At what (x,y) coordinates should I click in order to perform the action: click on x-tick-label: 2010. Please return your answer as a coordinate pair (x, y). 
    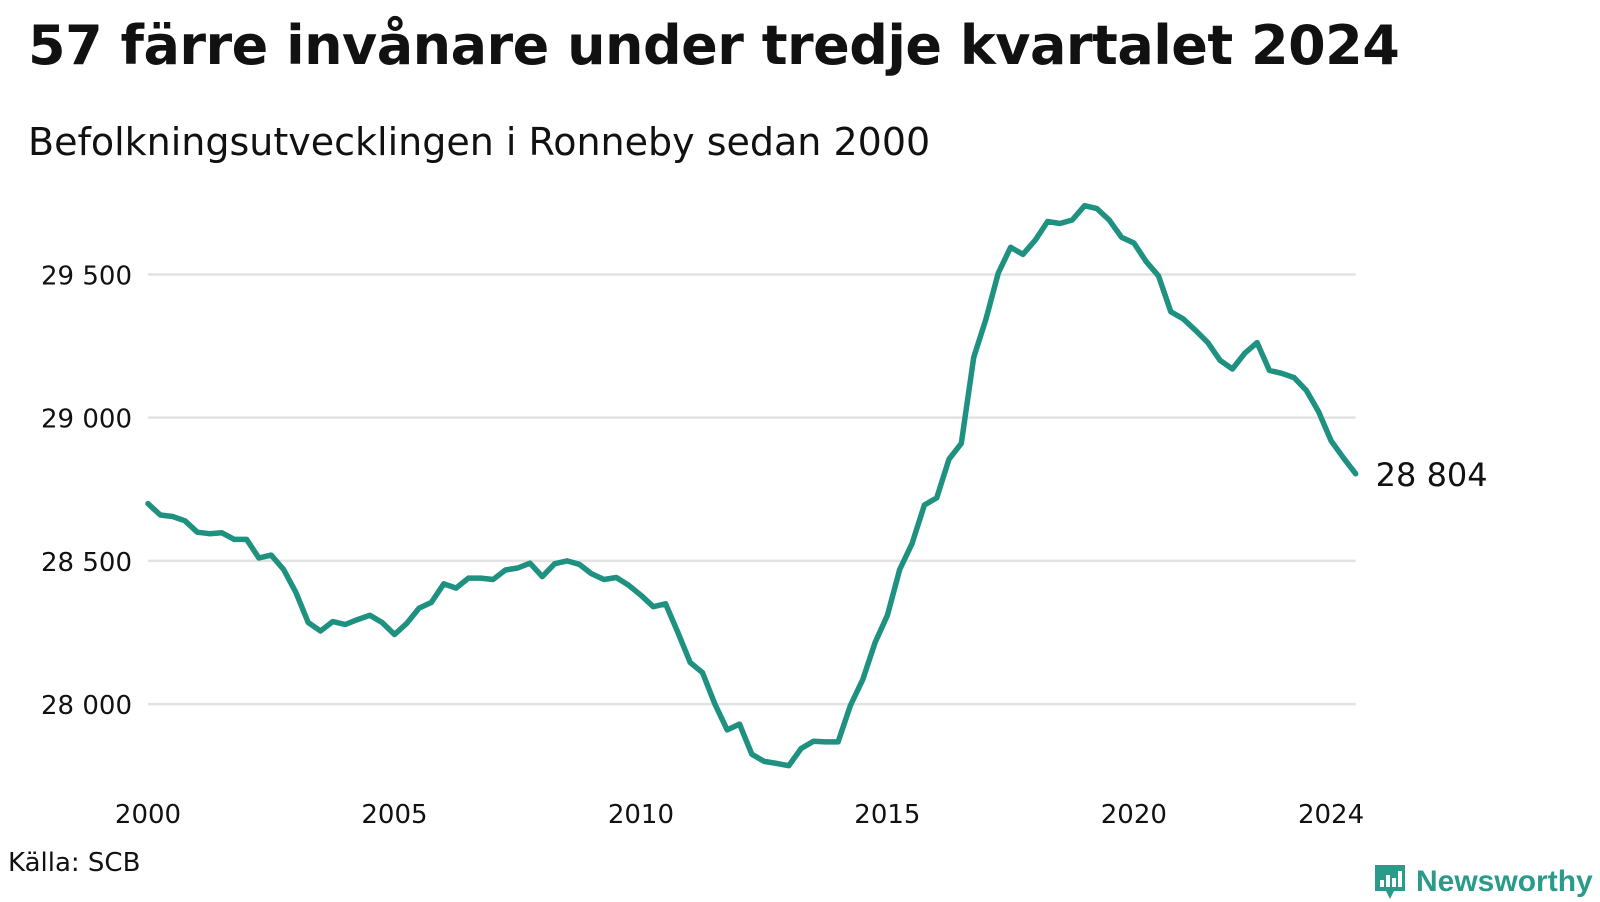
    Looking at the image, I should click on (641, 815).